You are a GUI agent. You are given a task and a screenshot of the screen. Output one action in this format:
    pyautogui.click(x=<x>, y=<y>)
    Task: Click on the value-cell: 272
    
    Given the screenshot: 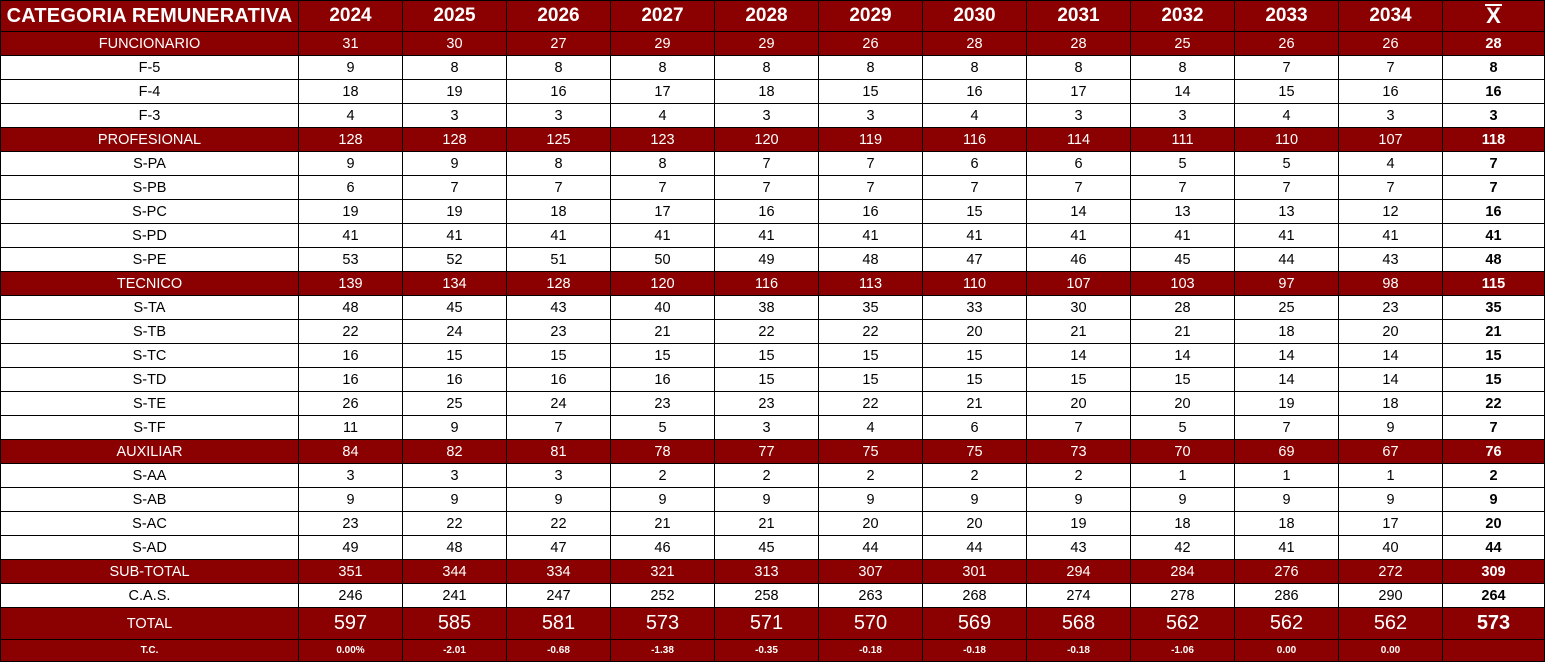 What is the action you would take?
    pyautogui.click(x=1390, y=571)
    